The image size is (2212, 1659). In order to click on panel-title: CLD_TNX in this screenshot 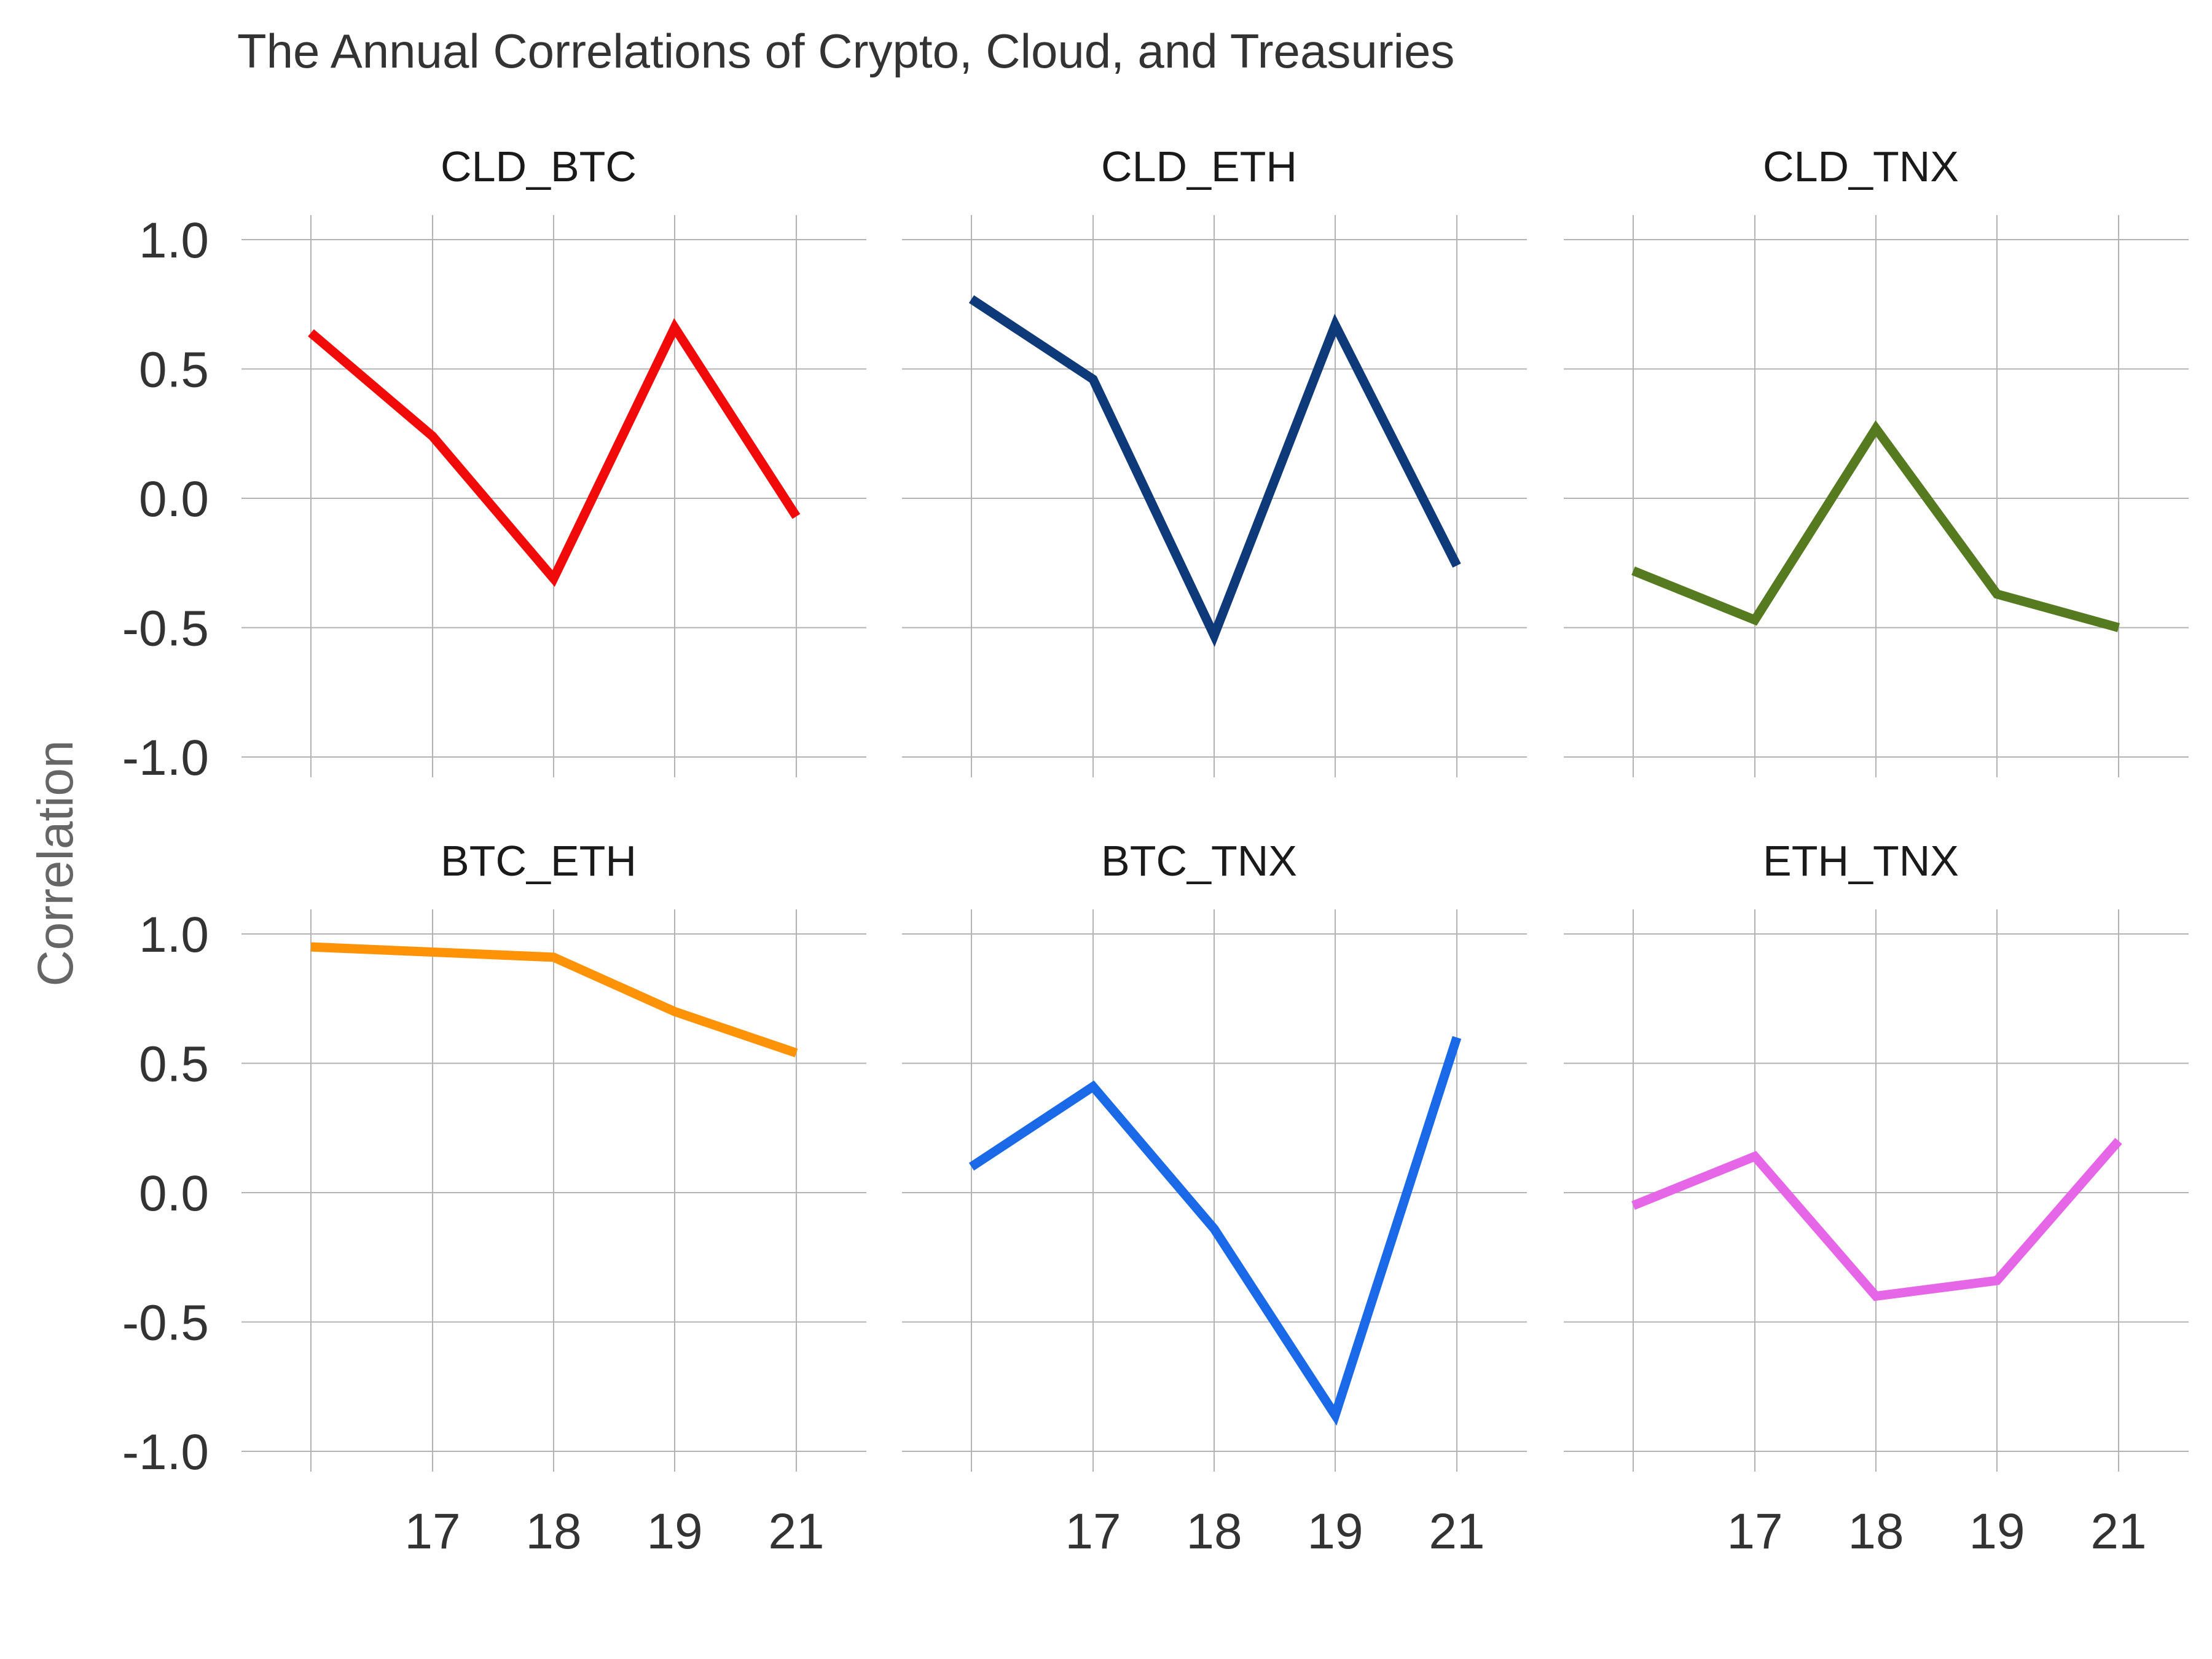, I will do `click(1861, 166)`.